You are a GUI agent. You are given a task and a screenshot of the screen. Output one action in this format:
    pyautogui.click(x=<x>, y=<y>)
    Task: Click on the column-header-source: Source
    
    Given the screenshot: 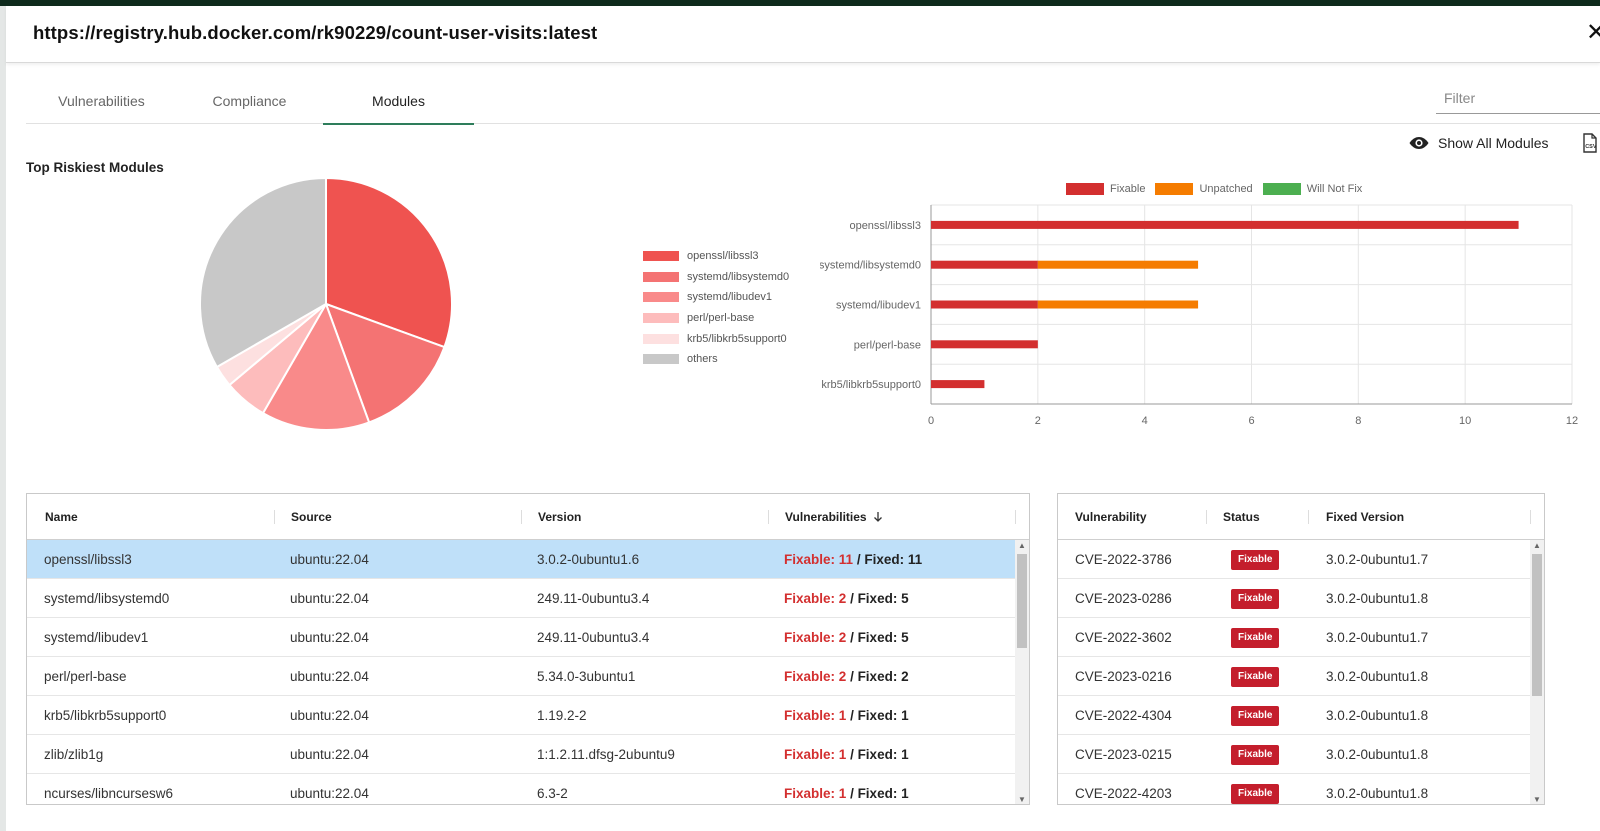 What is the action you would take?
    pyautogui.click(x=311, y=517)
    